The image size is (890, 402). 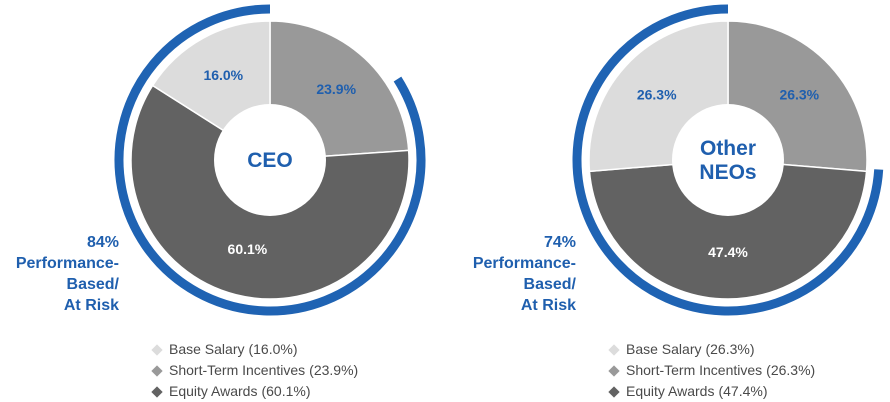 I want to click on legend-item-base-salary: Base Salary (16.0%), so click(x=254, y=349).